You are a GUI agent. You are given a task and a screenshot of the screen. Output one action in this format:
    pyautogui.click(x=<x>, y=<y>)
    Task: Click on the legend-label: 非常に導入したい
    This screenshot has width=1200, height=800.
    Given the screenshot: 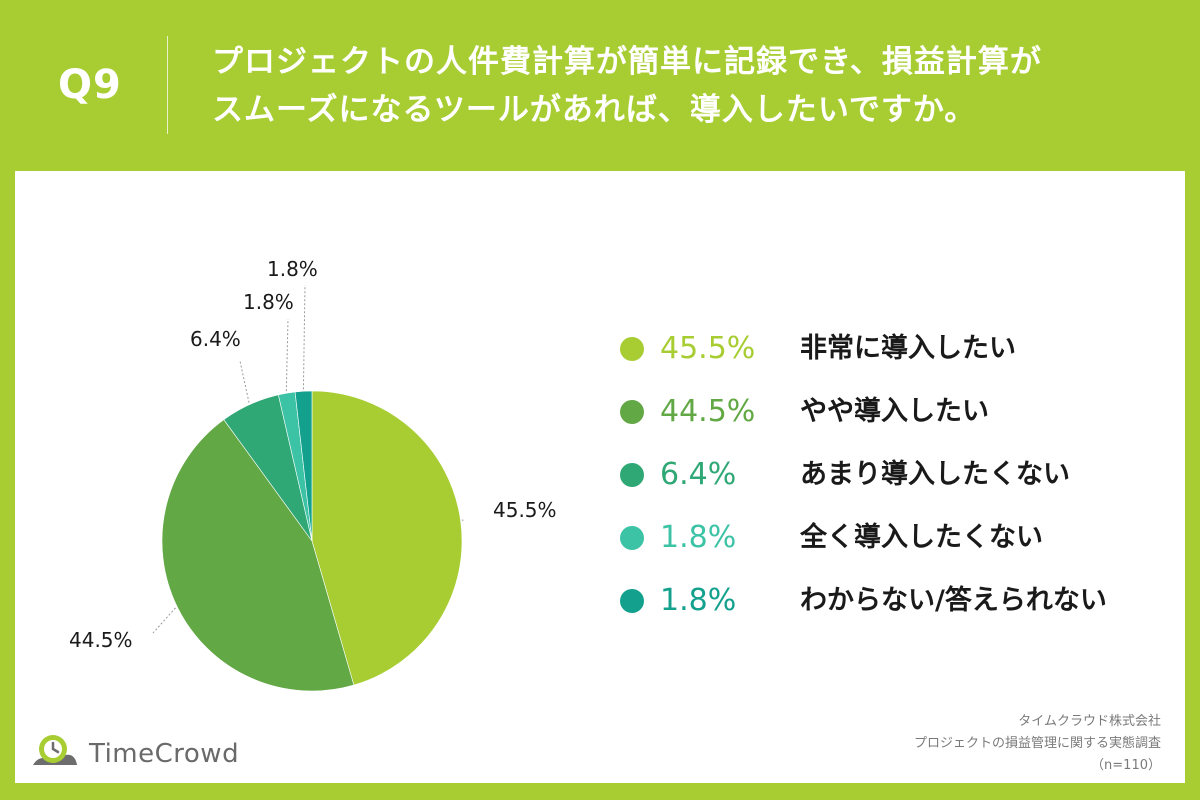 What is the action you would take?
    pyautogui.click(x=908, y=348)
    